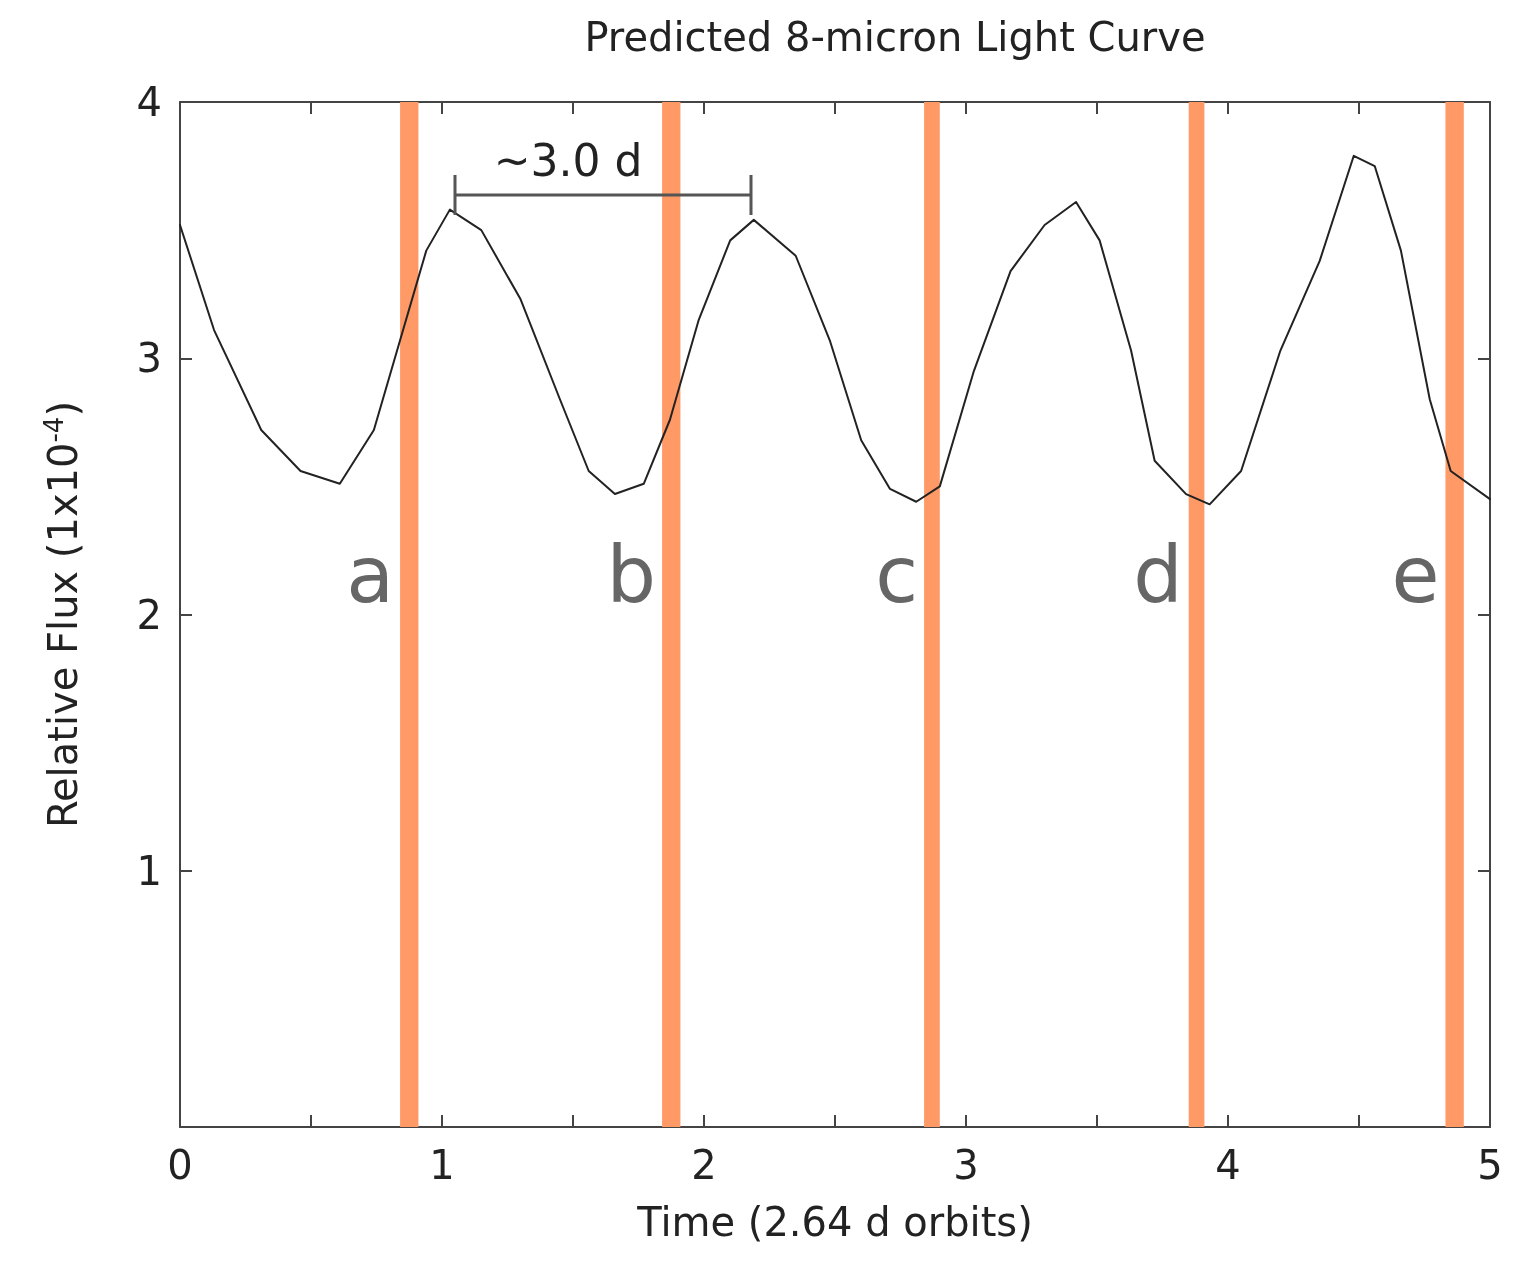 Image resolution: width=1517 pixels, height=1280 pixels. What do you see at coordinates (631, 575) in the screenshot?
I see `band-label: b` at bounding box center [631, 575].